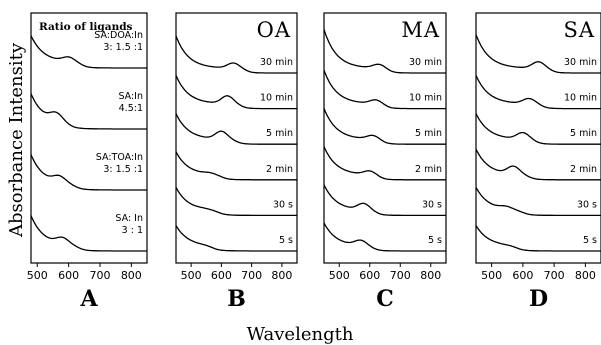  Describe the element at coordinates (131, 108) in the screenshot. I see `series-label: 4.5:1` at that location.